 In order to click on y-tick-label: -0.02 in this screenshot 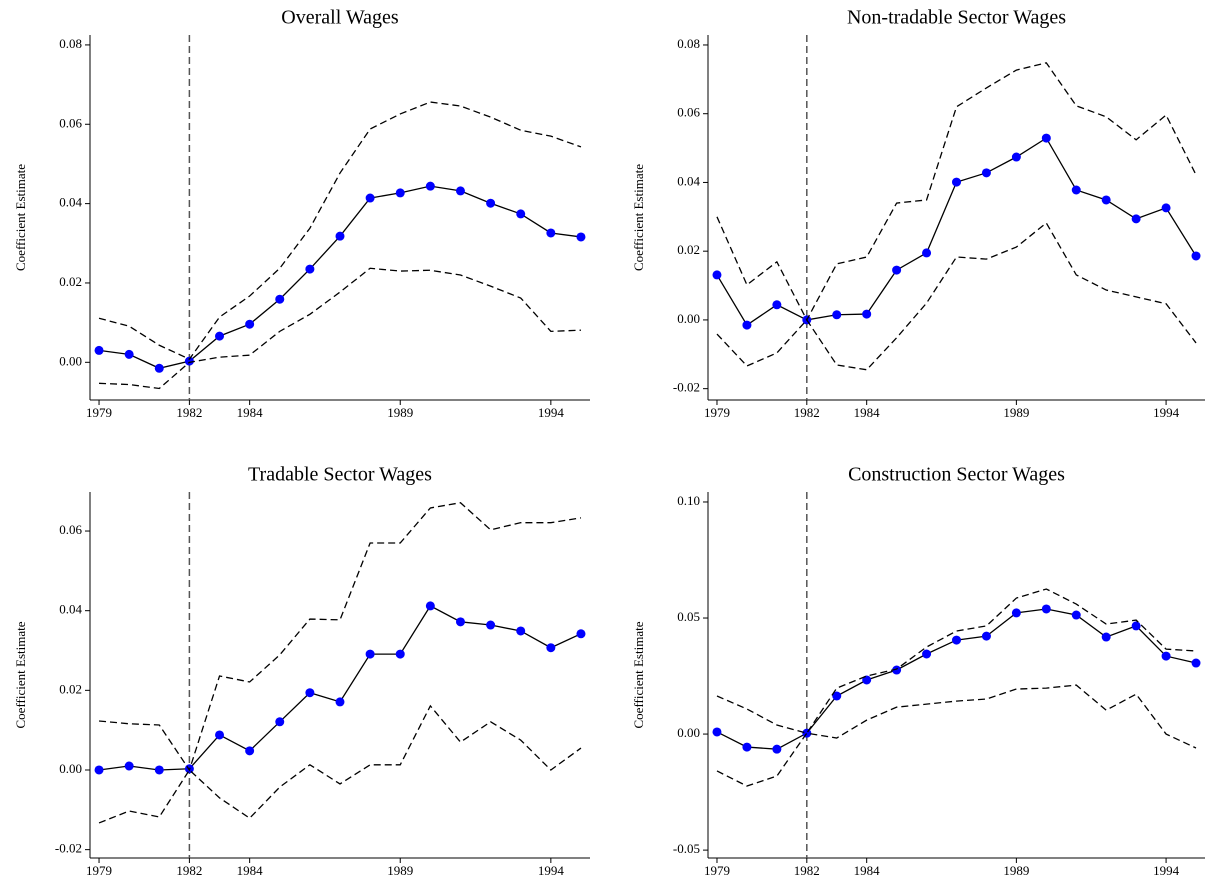, I will do `click(686, 387)`.